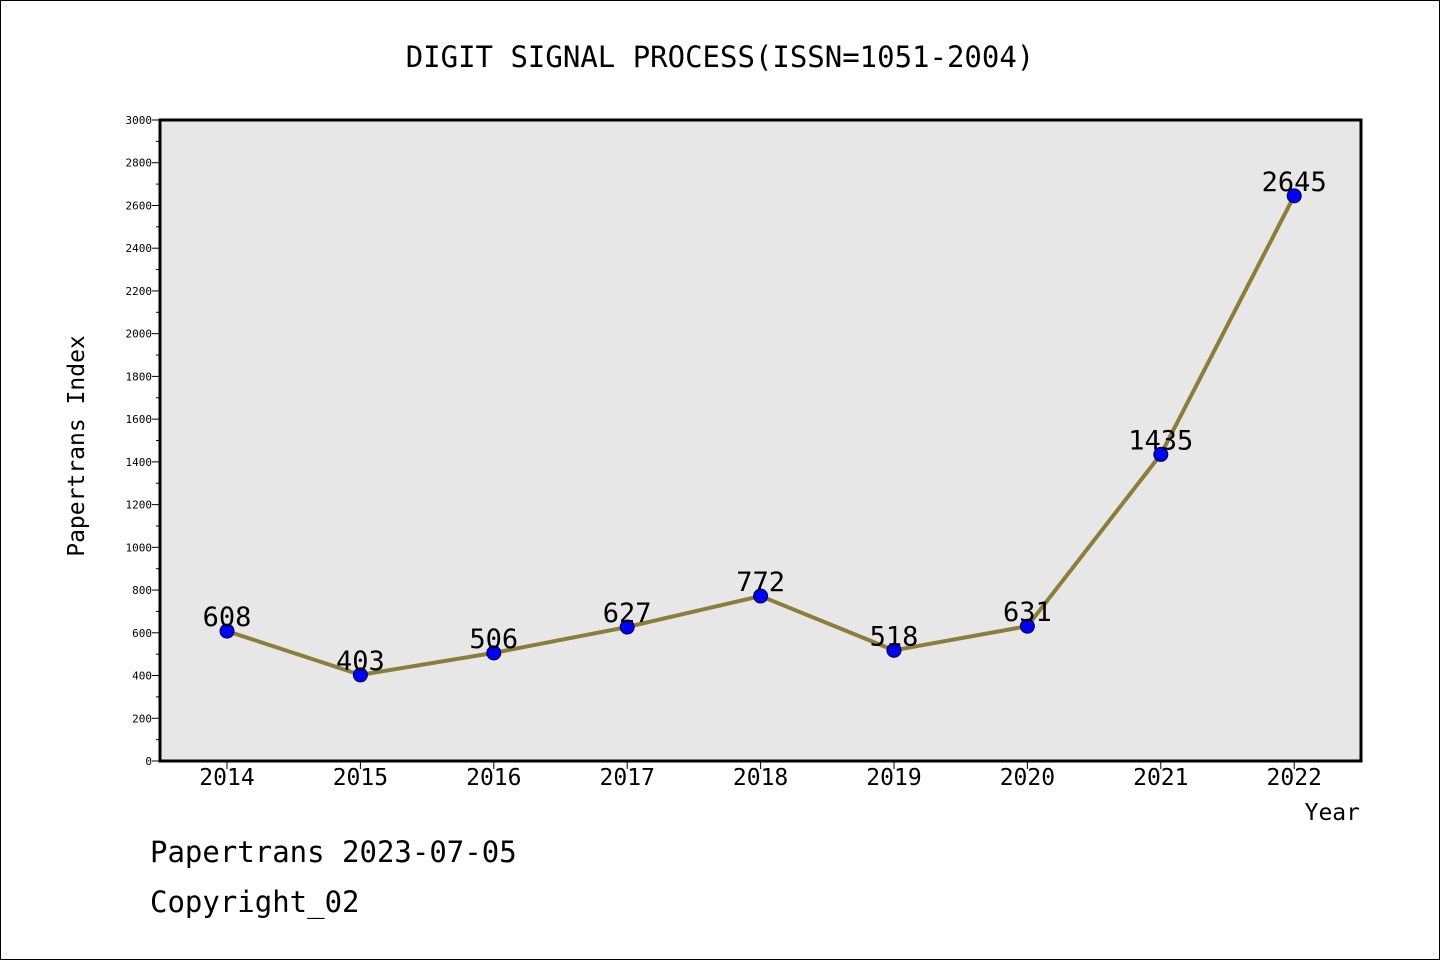 This screenshot has height=960, width=1440. I want to click on footer-date: Papertrans 2023-07-05, so click(333, 852).